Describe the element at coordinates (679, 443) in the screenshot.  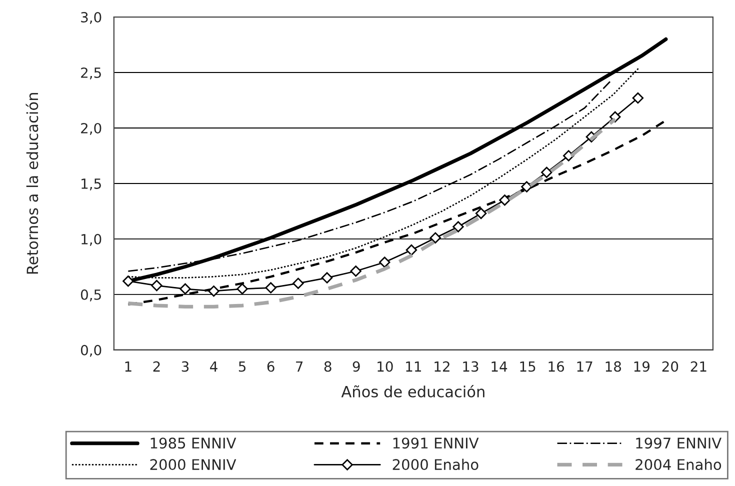
I see `legend-label: 1997 ENNIV` at that location.